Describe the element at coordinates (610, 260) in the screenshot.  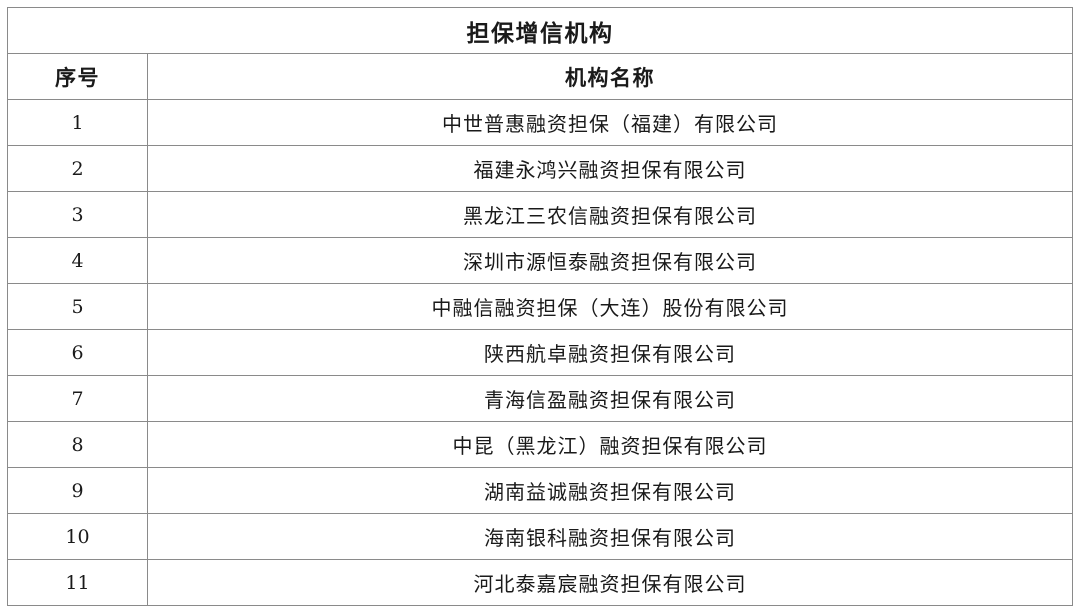
I see `institution-name: 深圳市源恒泰融资担保有限公司` at that location.